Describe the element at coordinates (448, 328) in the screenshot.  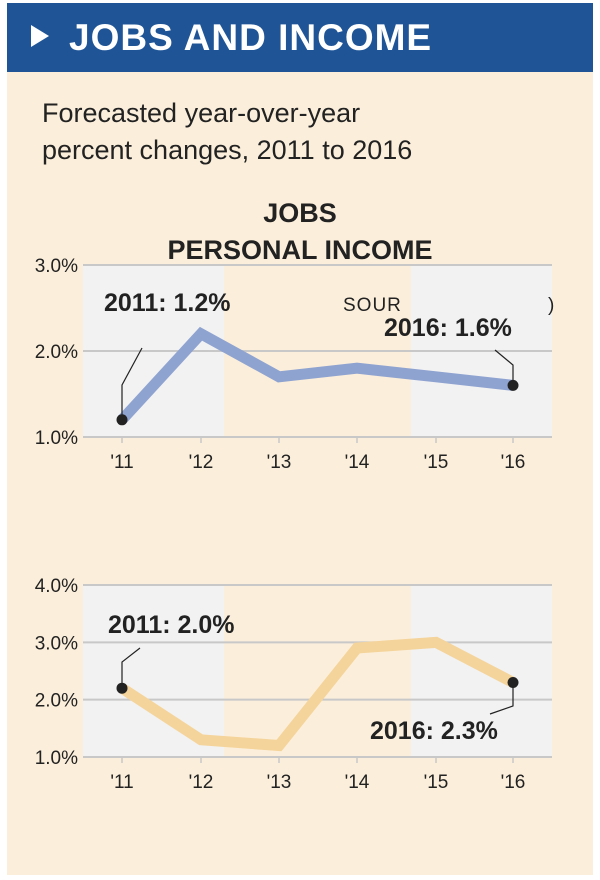
I see `end-annotation: 2016: 1.6%` at that location.